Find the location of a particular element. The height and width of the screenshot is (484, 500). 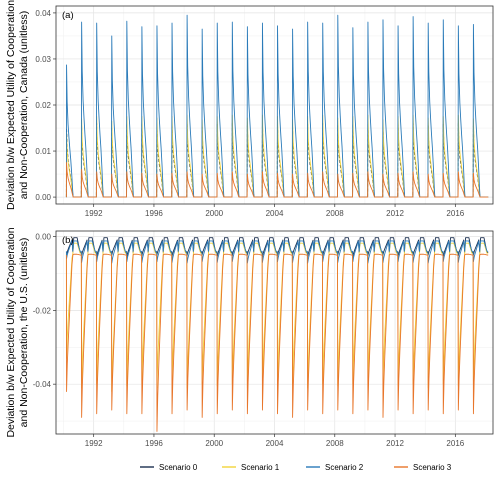

legend-label-3: Scenario 3 is located at coordinates (432, 467).